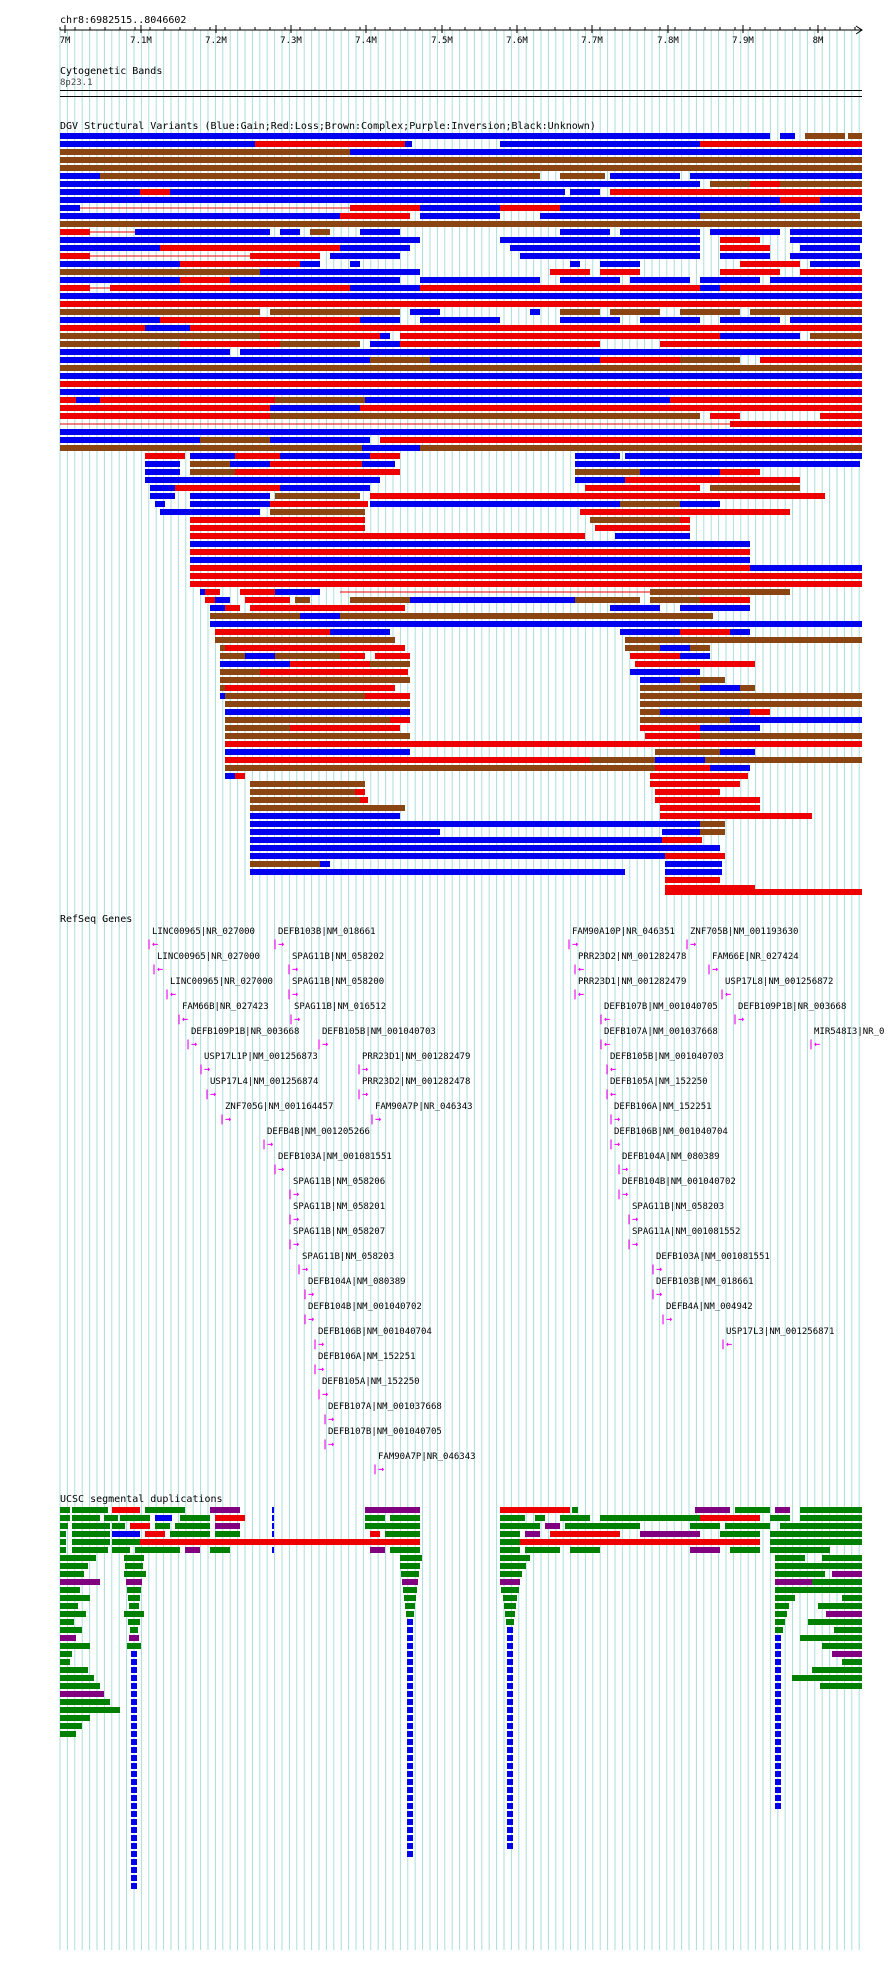 The image size is (890, 1974). Describe the element at coordinates (623, 932) in the screenshot. I see `gene-label: FAM90A10P|NR_046351` at that location.